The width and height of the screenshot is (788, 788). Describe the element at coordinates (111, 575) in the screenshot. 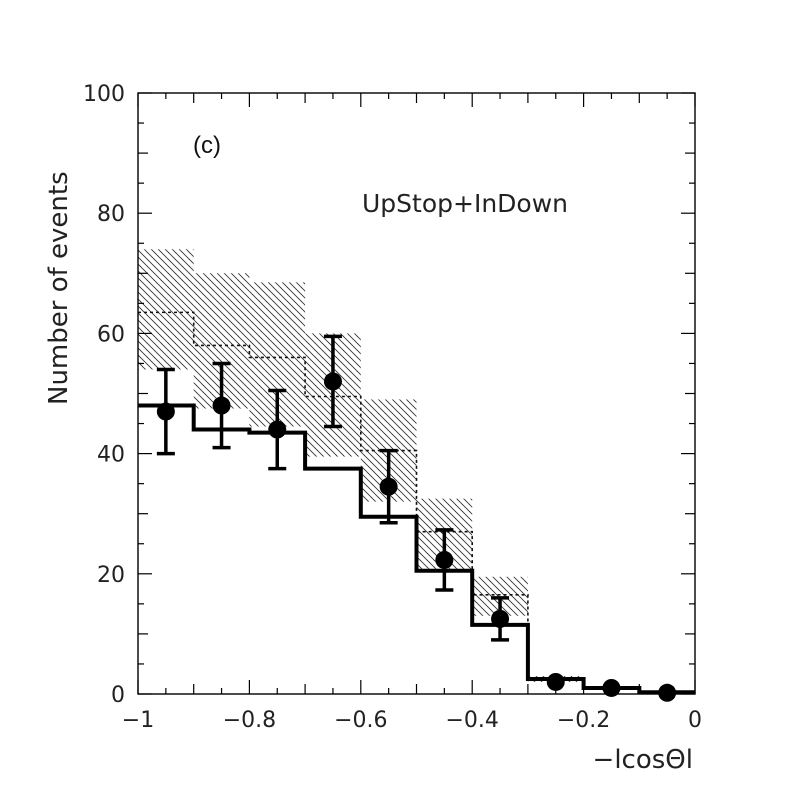

I see `y-tick-label: 20` at that location.